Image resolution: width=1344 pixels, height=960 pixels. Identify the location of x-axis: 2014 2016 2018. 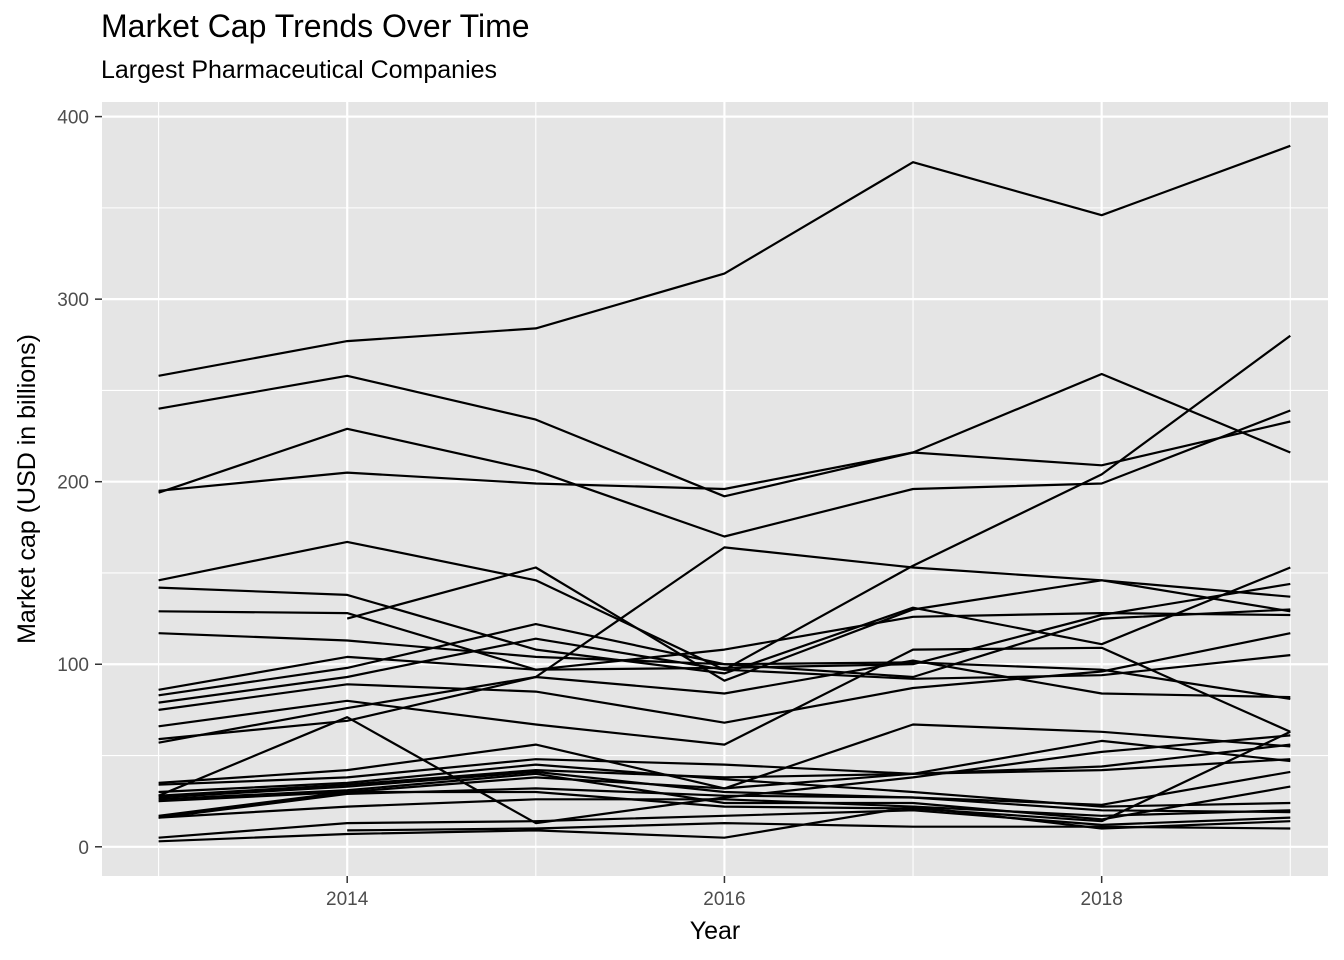
(724, 893).